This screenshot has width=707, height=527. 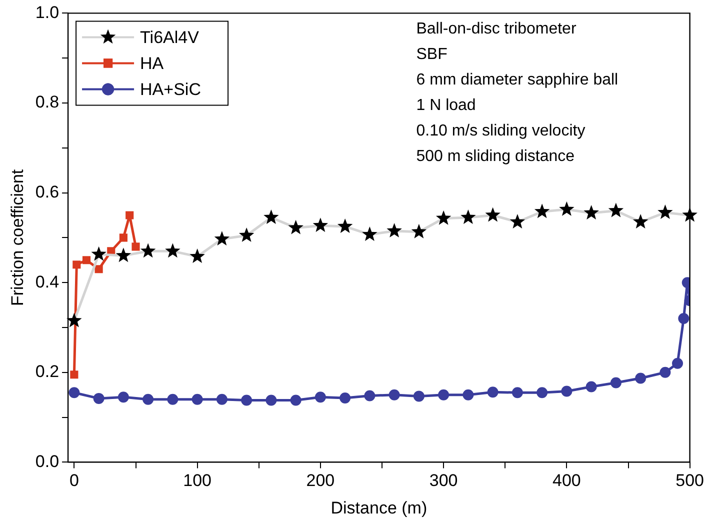 I want to click on x-tick-label: 500, so click(x=690, y=480).